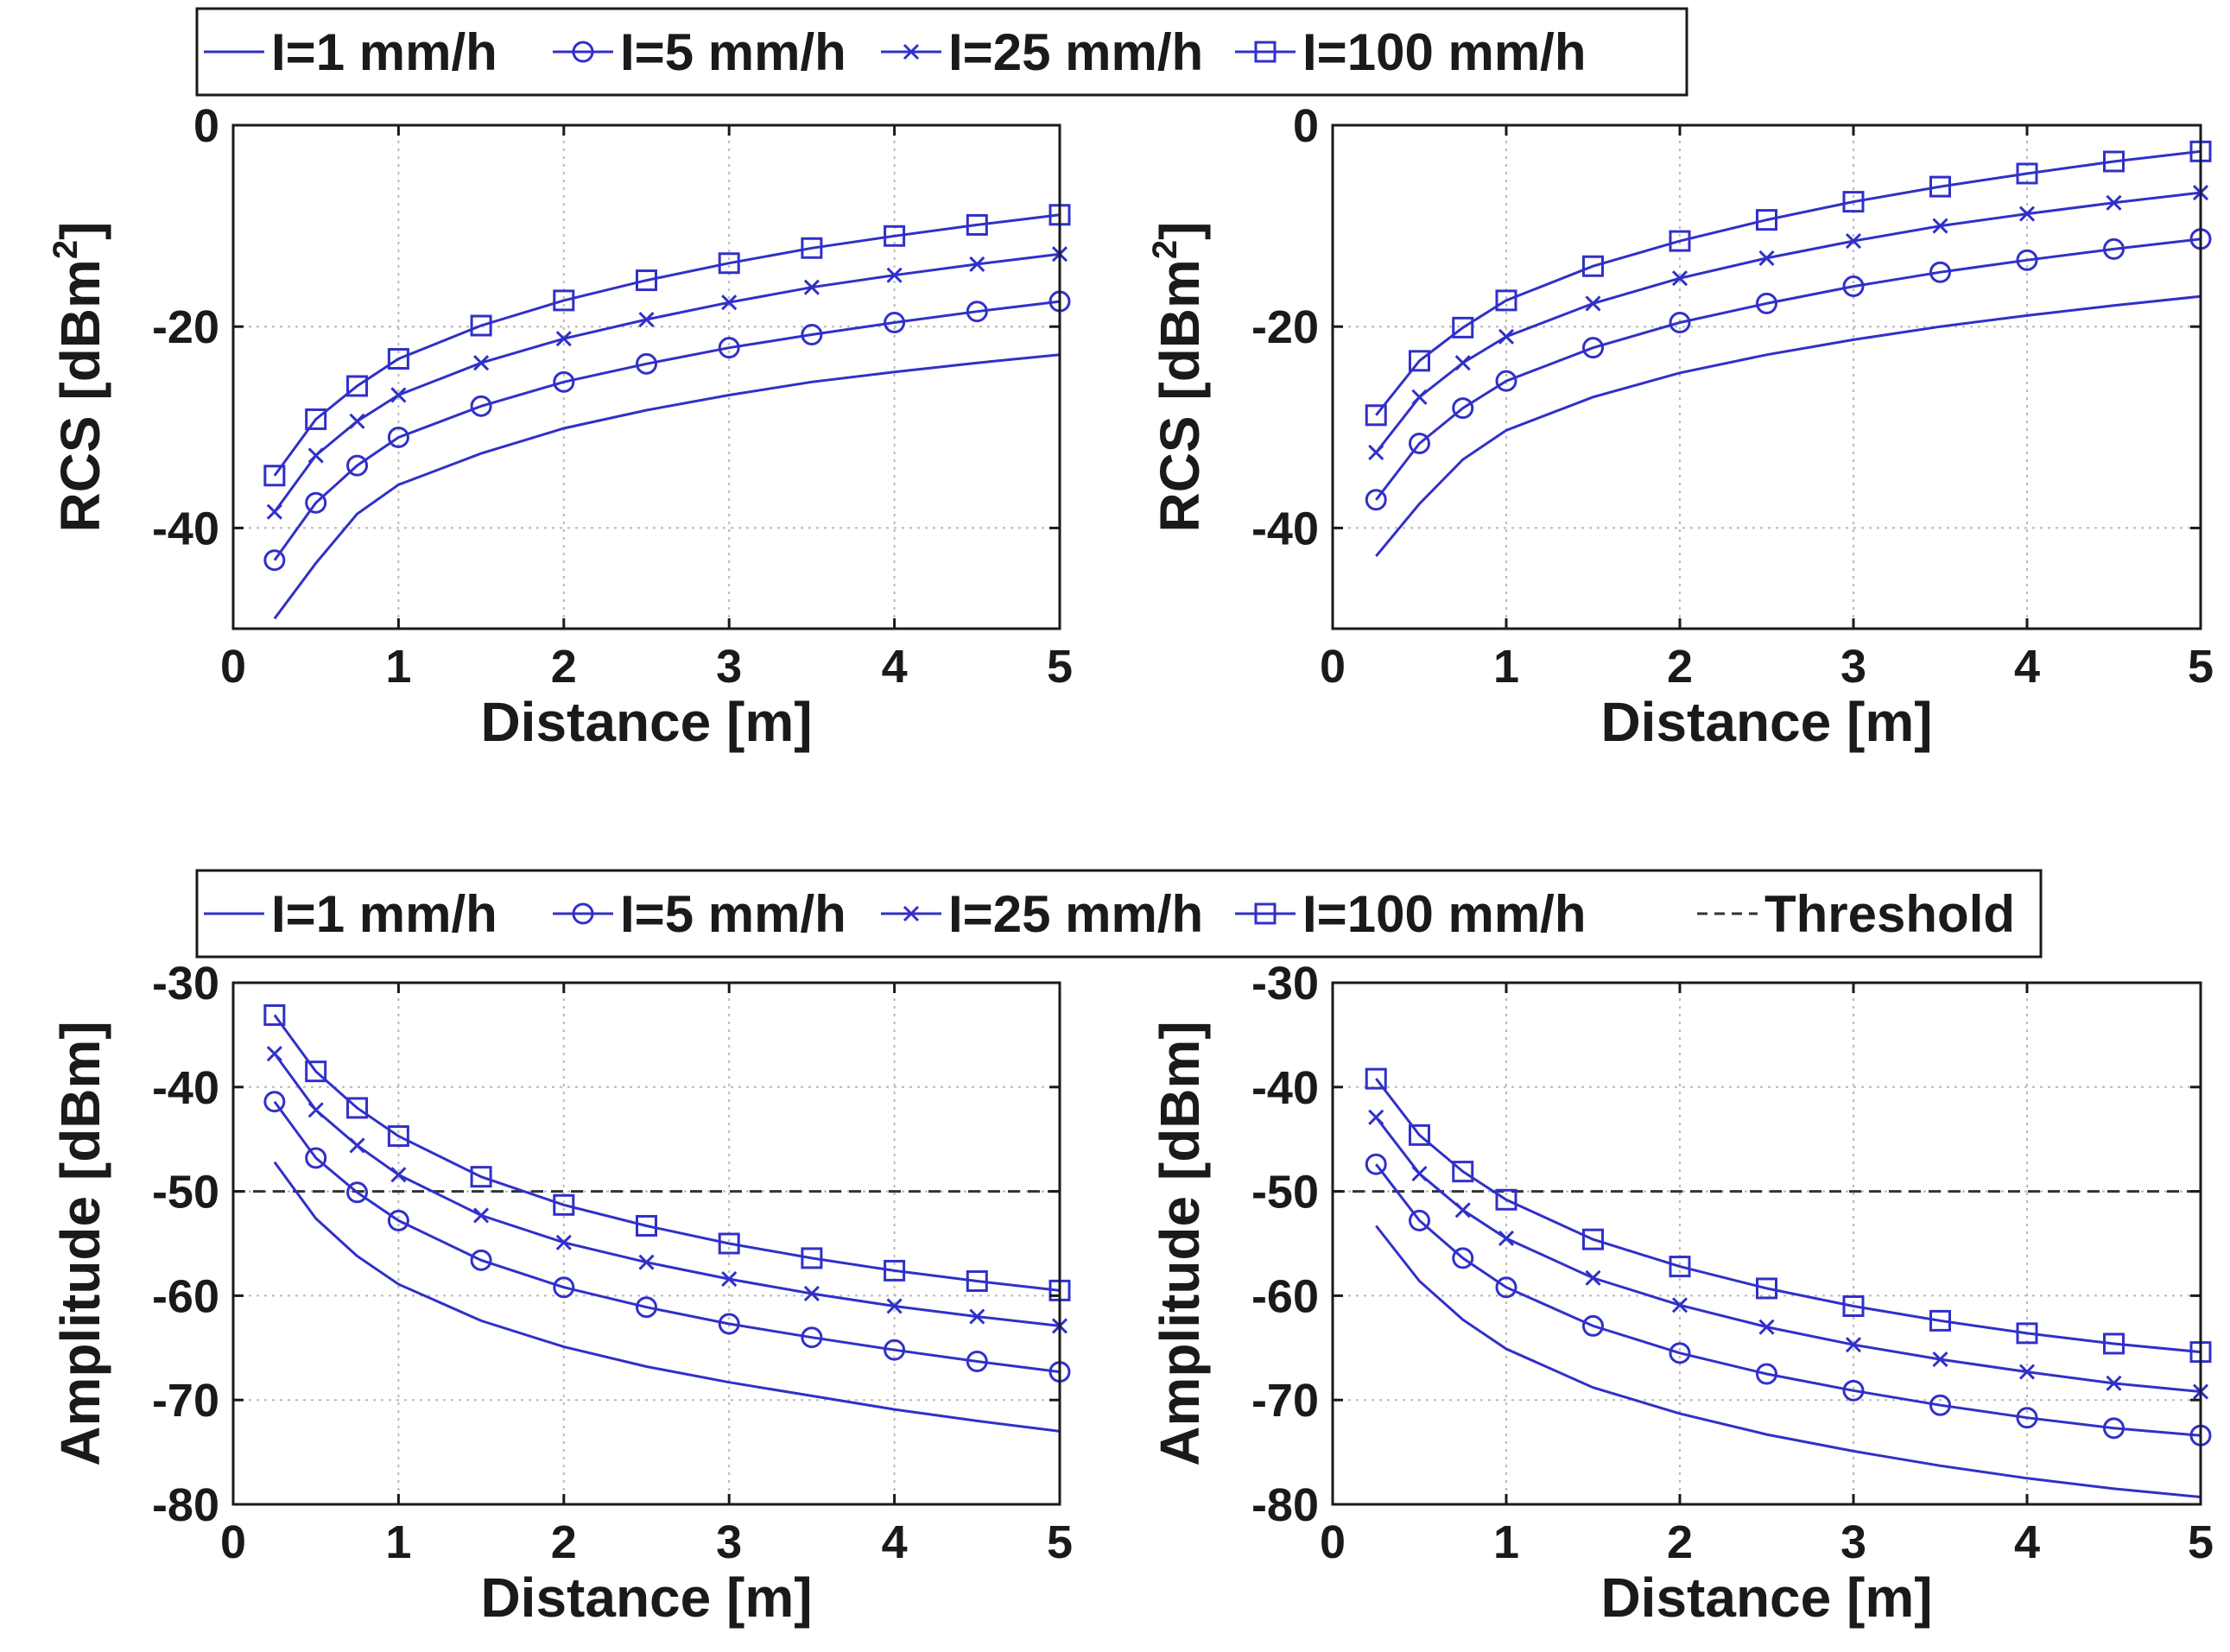 This screenshot has width=2230, height=1652. I want to click on x-axis-label: Distance [m], so click(646, 722).